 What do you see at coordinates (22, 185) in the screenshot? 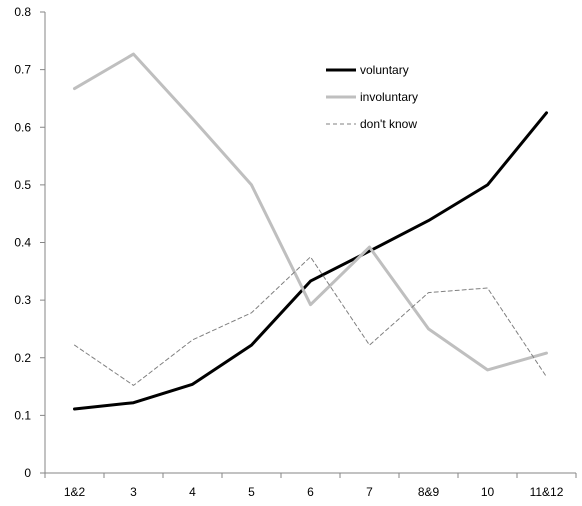
I see `y-tick-label: 0.5` at bounding box center [22, 185].